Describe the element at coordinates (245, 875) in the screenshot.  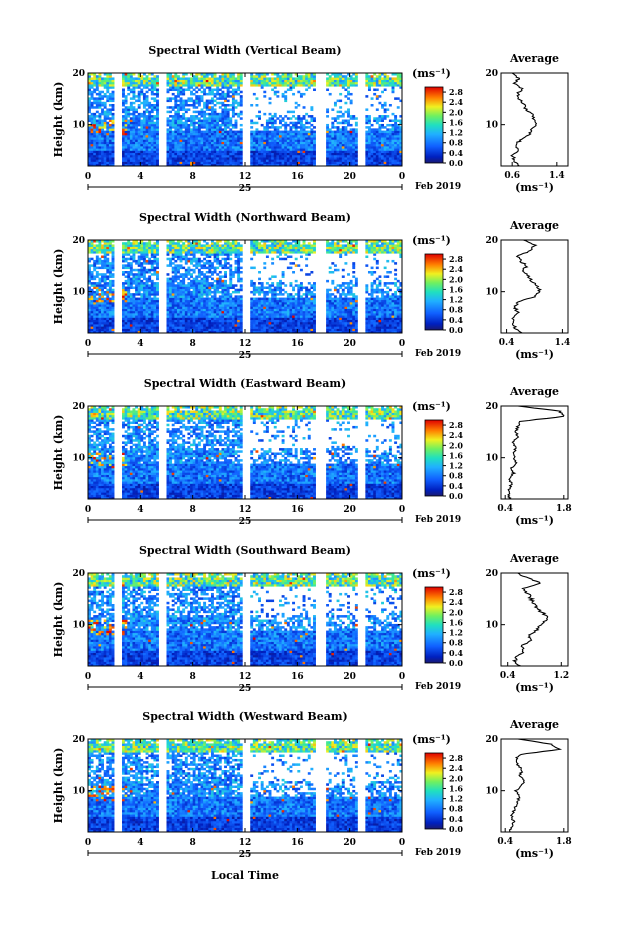
I see `x-axis-label: Local Time` at that location.